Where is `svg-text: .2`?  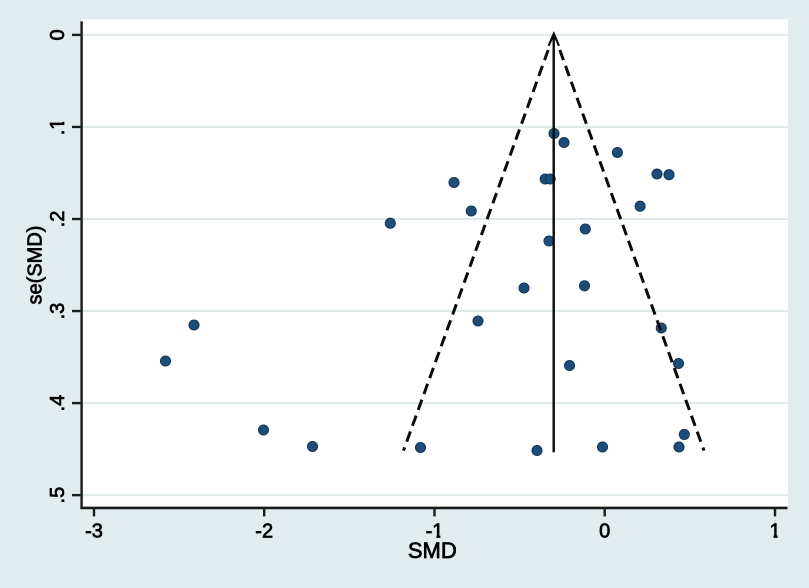 svg-text: .2 is located at coordinates (58, 219).